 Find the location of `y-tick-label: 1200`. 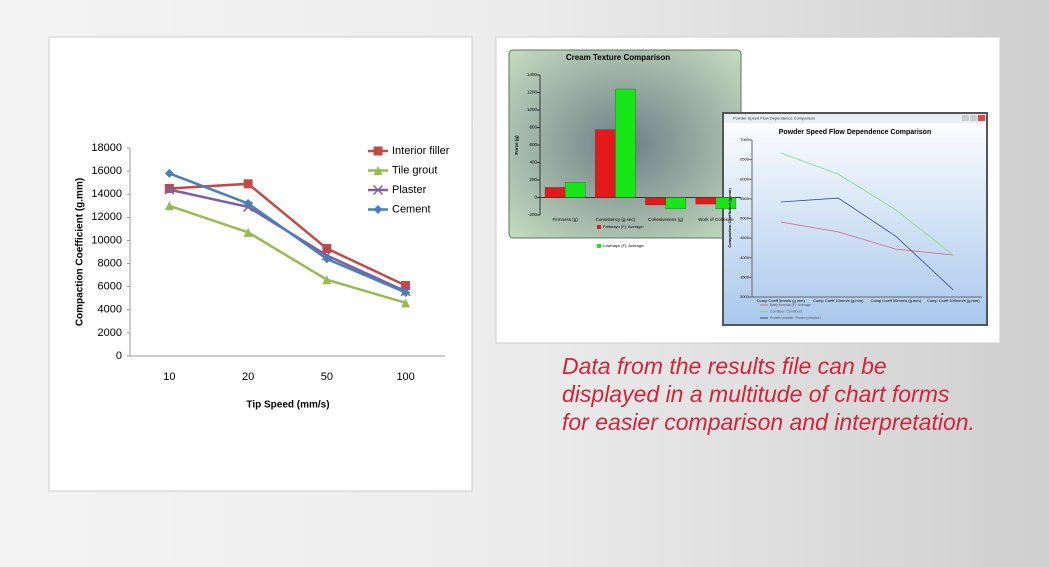

y-tick-label: 1200 is located at coordinates (532, 92).